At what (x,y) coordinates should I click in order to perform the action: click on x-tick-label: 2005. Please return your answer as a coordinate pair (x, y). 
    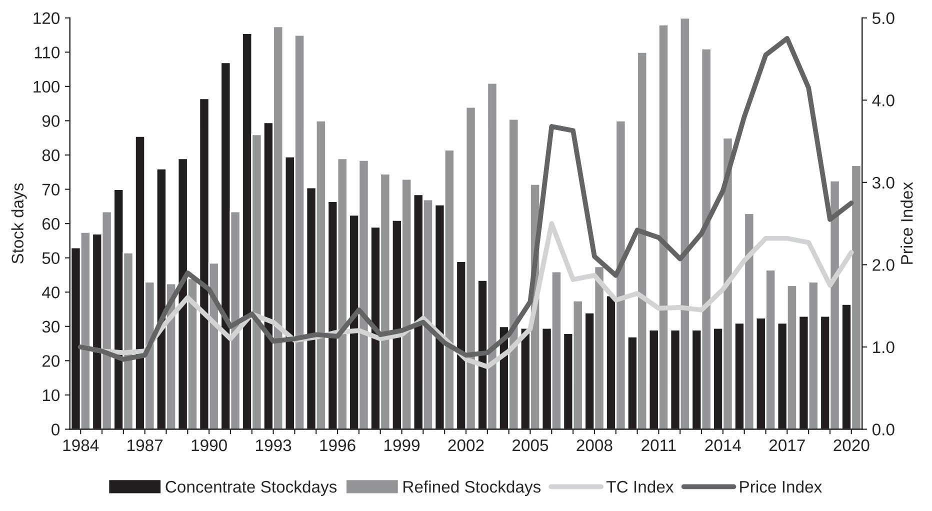
    Looking at the image, I should click on (530, 445).